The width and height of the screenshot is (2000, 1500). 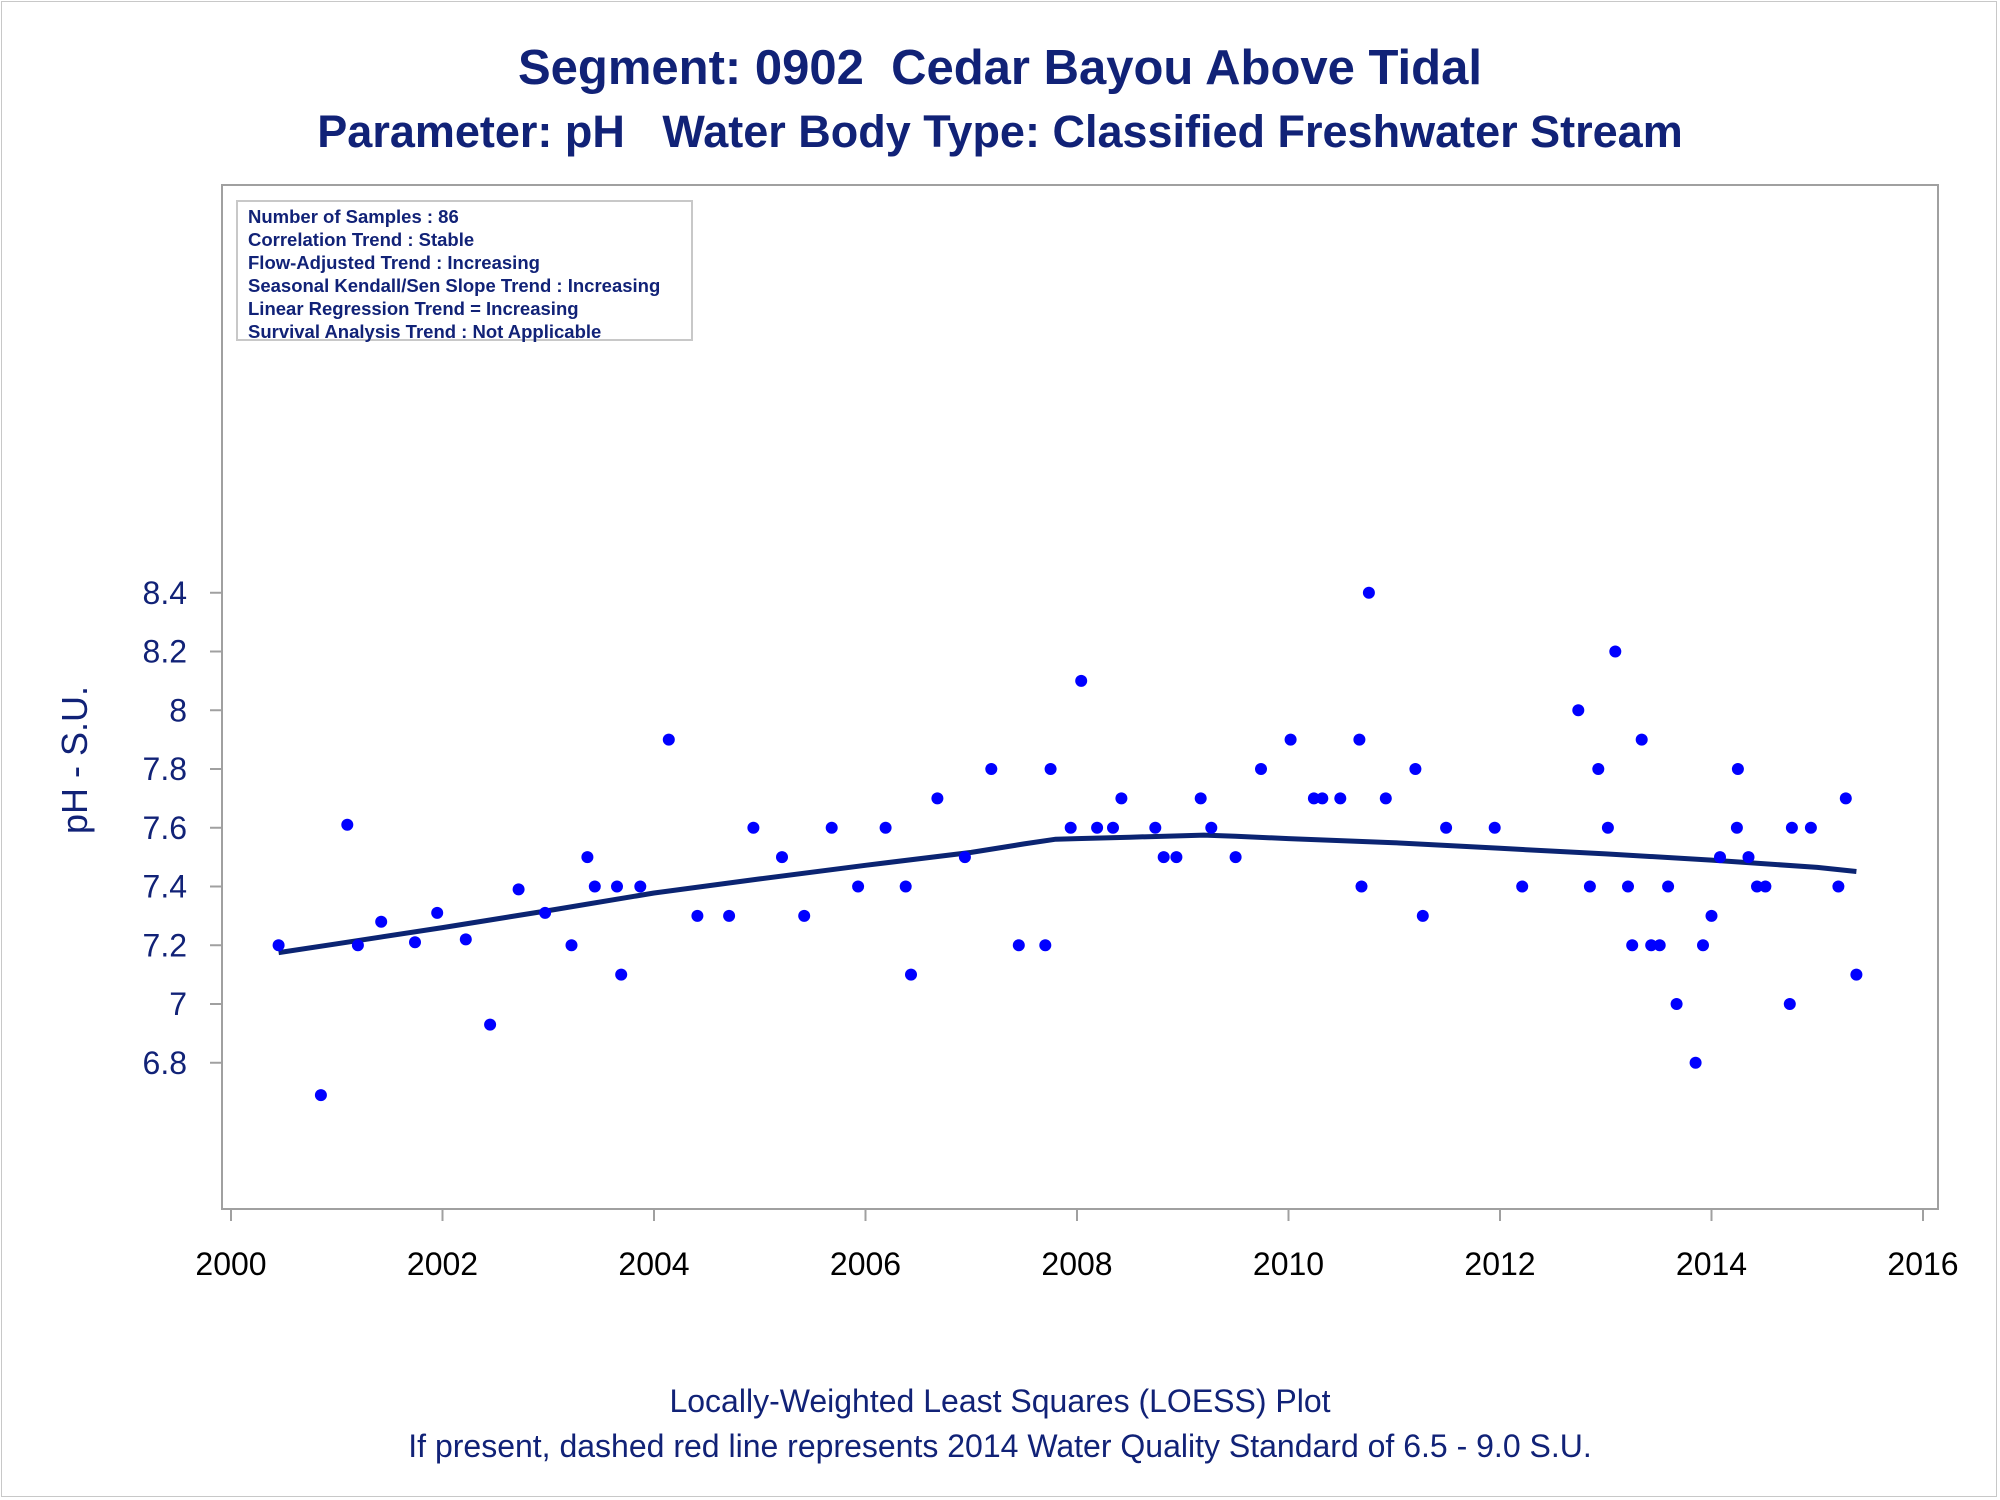 I want to click on stat-correlation-trend: Correlation Trend : Stable, so click(x=361, y=239).